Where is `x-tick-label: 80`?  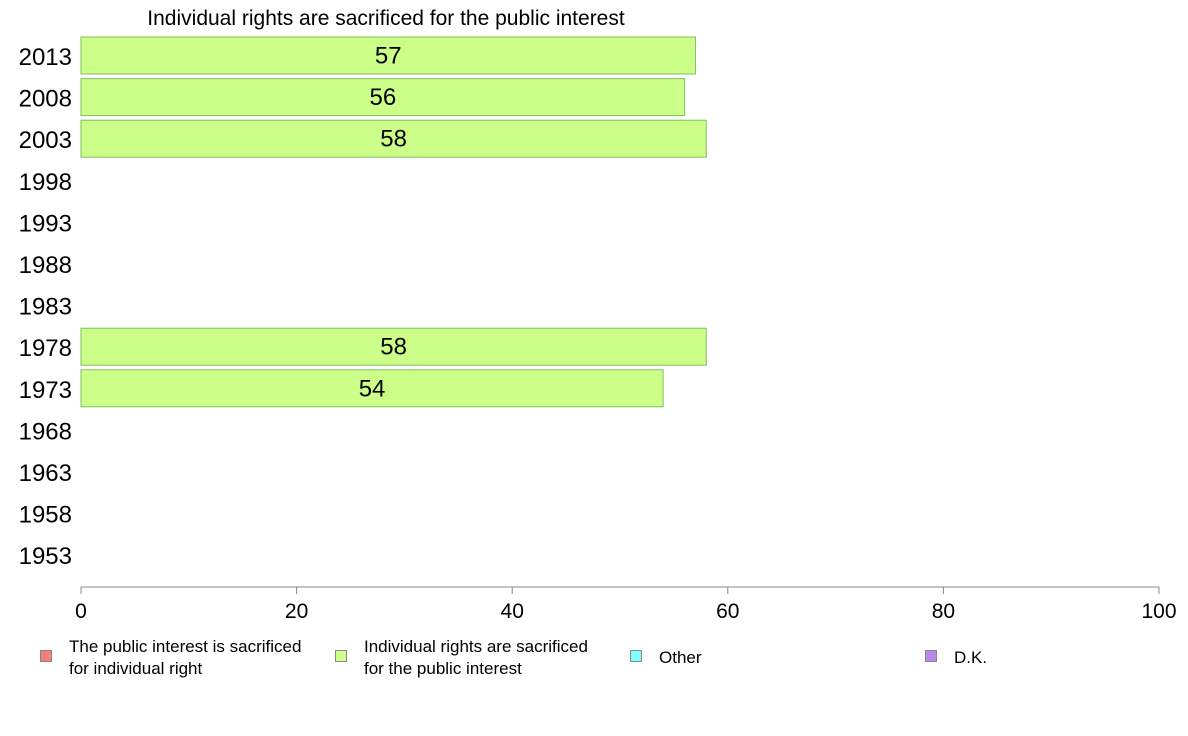 x-tick-label: 80 is located at coordinates (943, 611).